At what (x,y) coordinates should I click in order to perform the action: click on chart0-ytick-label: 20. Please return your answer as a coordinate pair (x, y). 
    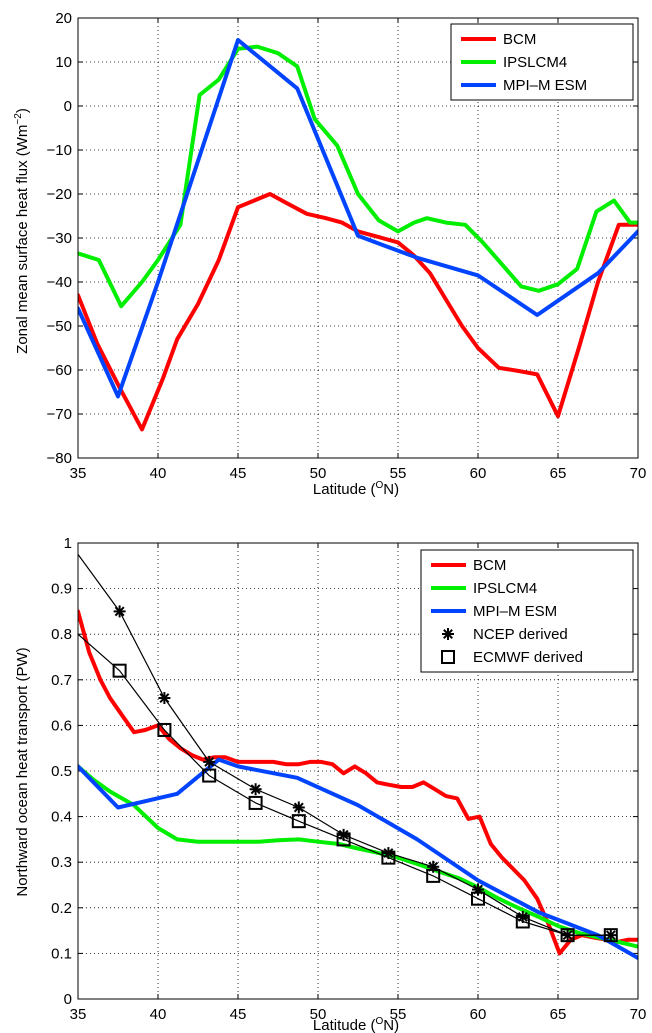
    Looking at the image, I should click on (63, 18).